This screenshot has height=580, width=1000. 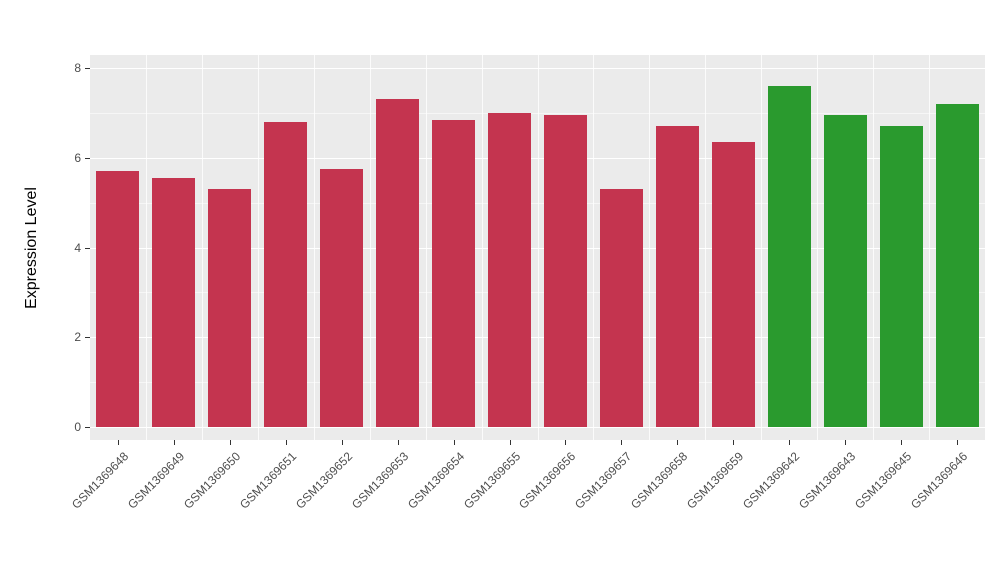 What do you see at coordinates (659, 480) in the screenshot?
I see `x-tick-label: GSM1369658` at bounding box center [659, 480].